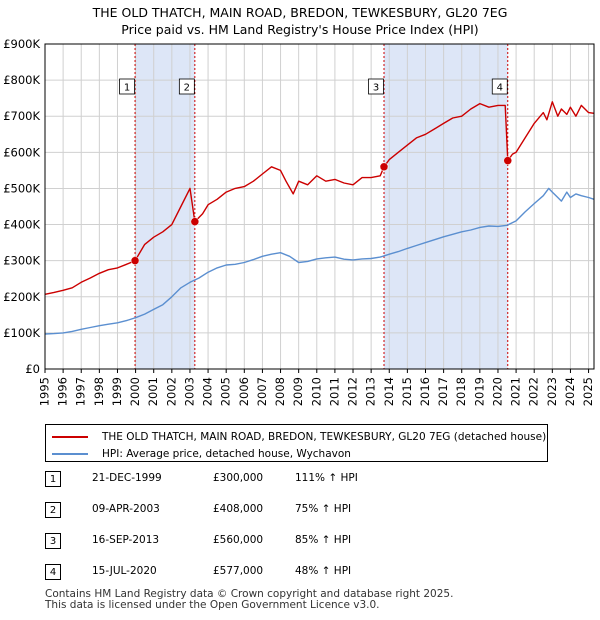 The height and width of the screenshot is (620, 600). I want to click on x-tick-label: 2013, so click(371, 391).